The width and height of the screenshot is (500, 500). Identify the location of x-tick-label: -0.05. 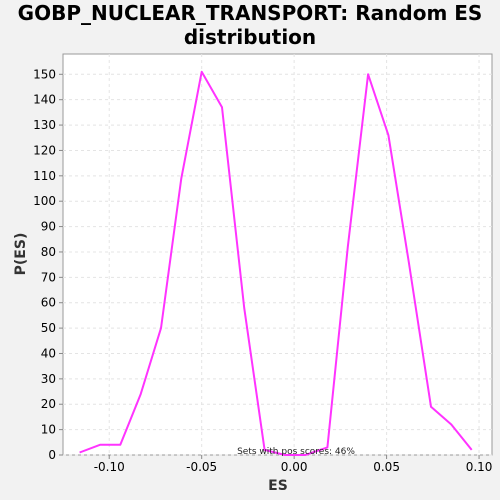
(201, 467).